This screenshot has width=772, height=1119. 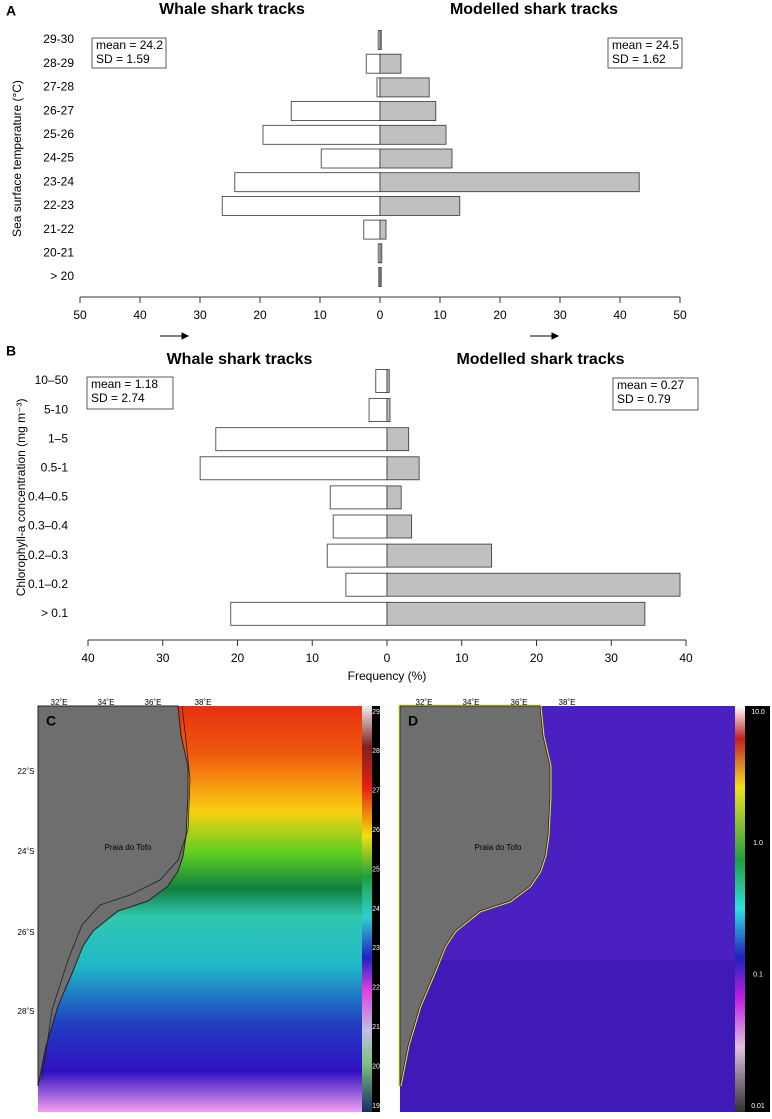 I want to click on category-label: 20-21, so click(x=58, y=252).